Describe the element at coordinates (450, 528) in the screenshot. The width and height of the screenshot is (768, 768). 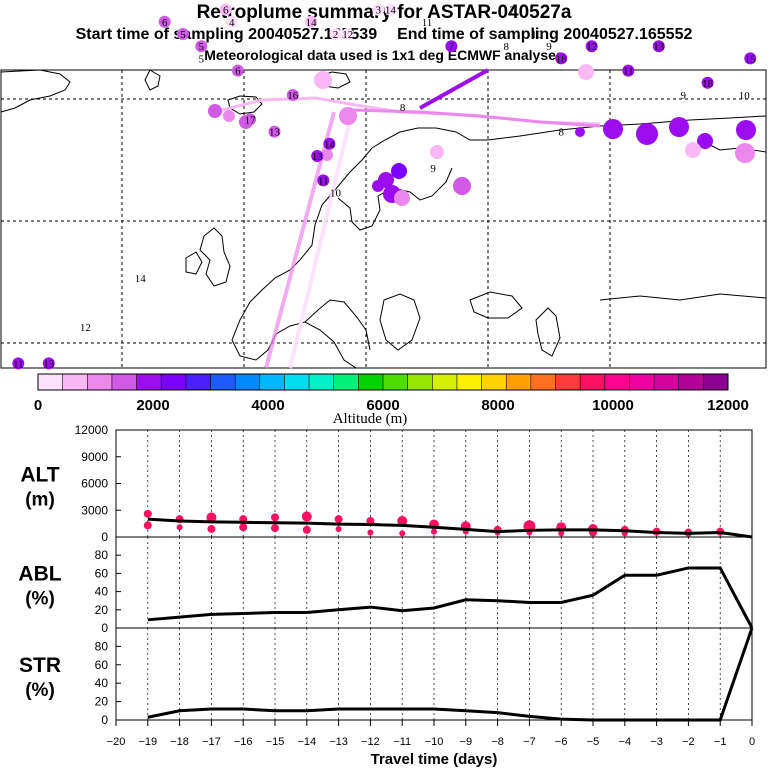
I see `series-line` at that location.